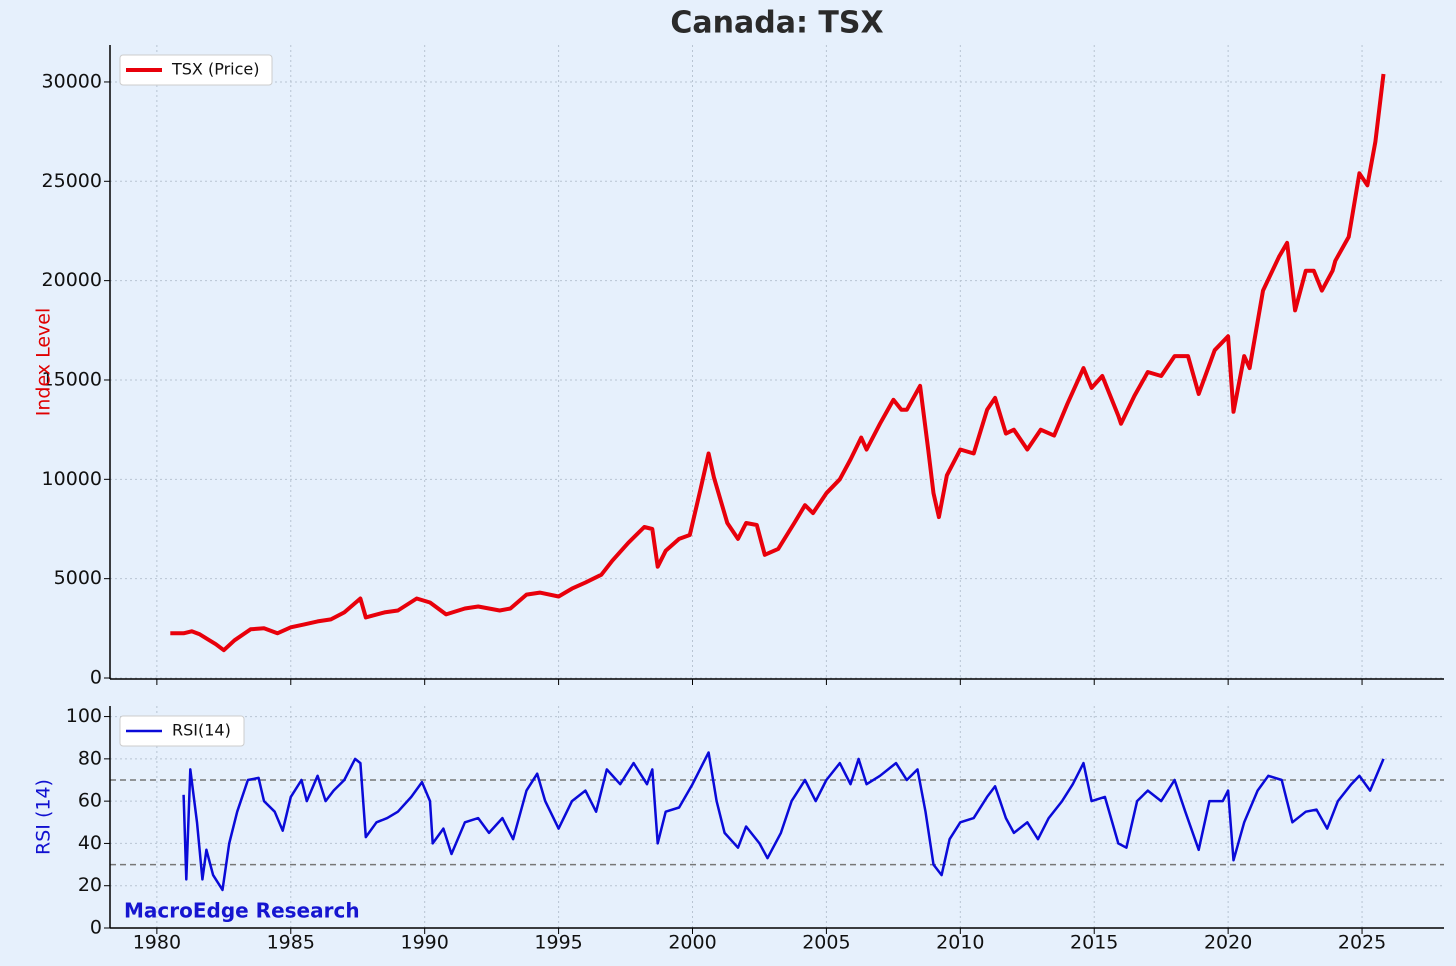 The height and width of the screenshot is (966, 1456). Describe the element at coordinates (72, 280) in the screenshot. I see `y-tick-label: 20000` at that location.